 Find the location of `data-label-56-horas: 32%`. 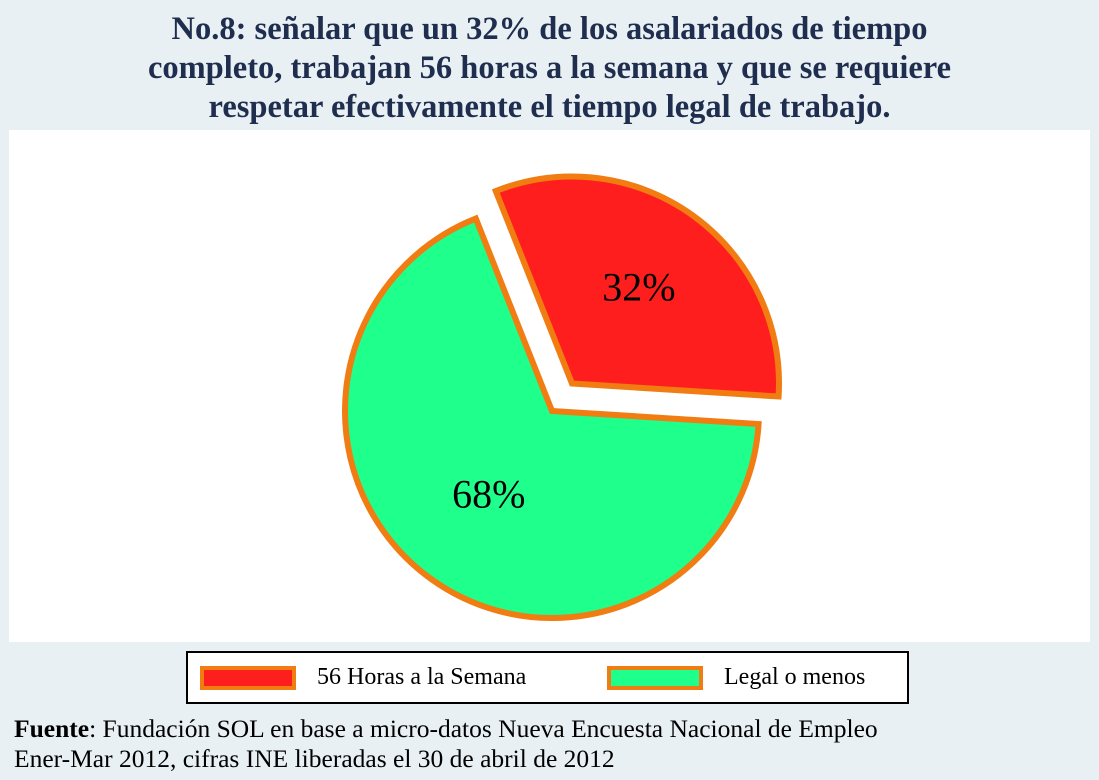

data-label-56-horas: 32% is located at coordinates (638, 287).